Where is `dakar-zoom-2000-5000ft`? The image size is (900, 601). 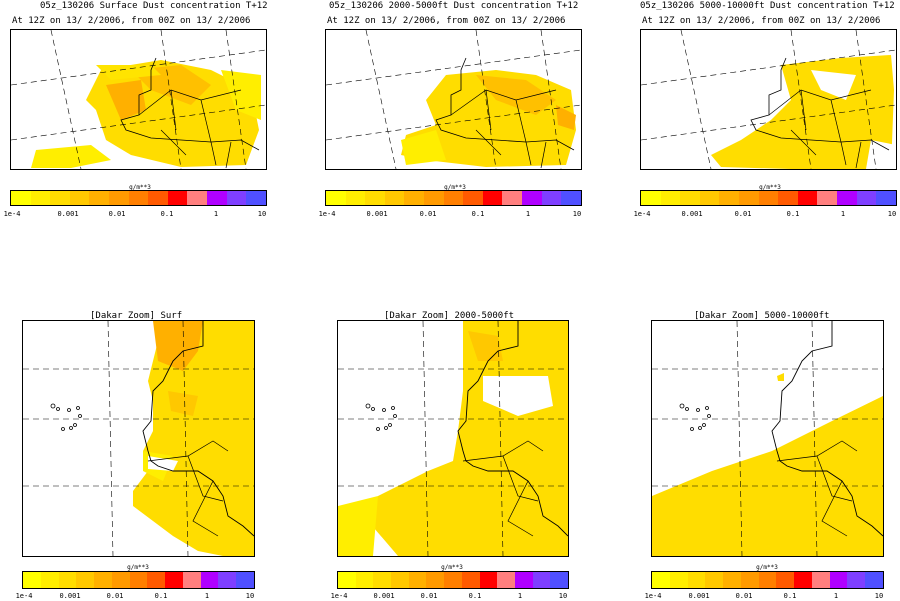
dakar-zoom-2000-5000ft is located at coordinates (453, 438).